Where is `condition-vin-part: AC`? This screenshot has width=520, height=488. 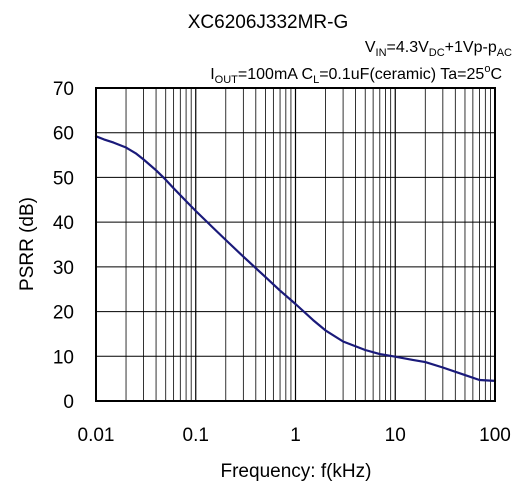
condition-vin-part: AC is located at coordinates (504, 53).